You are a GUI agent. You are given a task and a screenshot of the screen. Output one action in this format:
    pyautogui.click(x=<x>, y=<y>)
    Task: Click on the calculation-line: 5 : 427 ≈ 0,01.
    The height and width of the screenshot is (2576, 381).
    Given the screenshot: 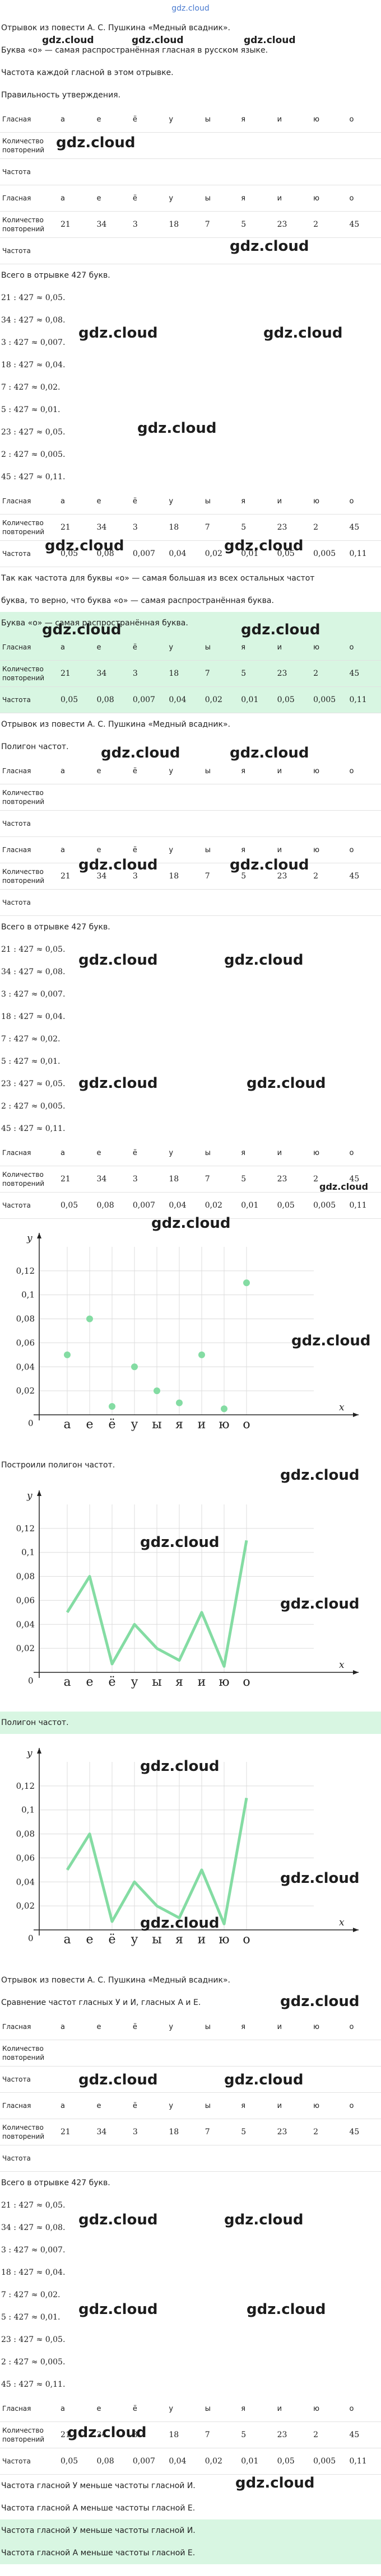 What is the action you would take?
    pyautogui.click(x=31, y=410)
    